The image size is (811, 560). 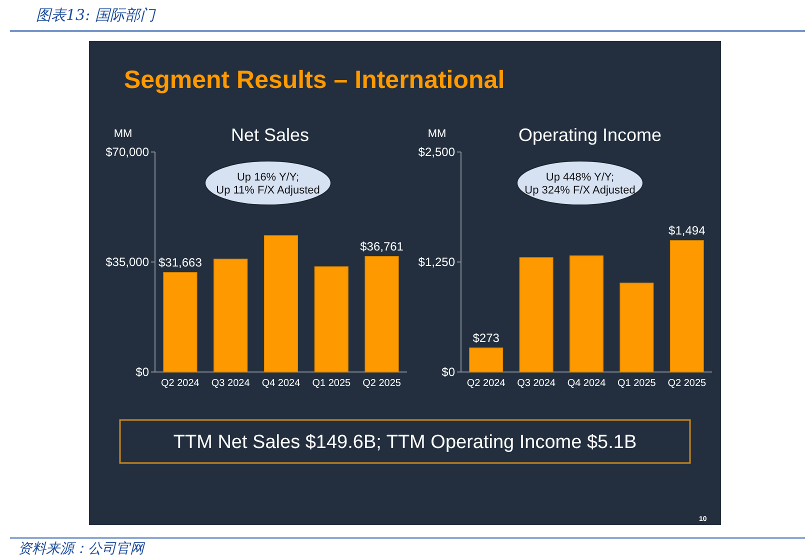 I want to click on chart-title: Net Sales, so click(x=270, y=135).